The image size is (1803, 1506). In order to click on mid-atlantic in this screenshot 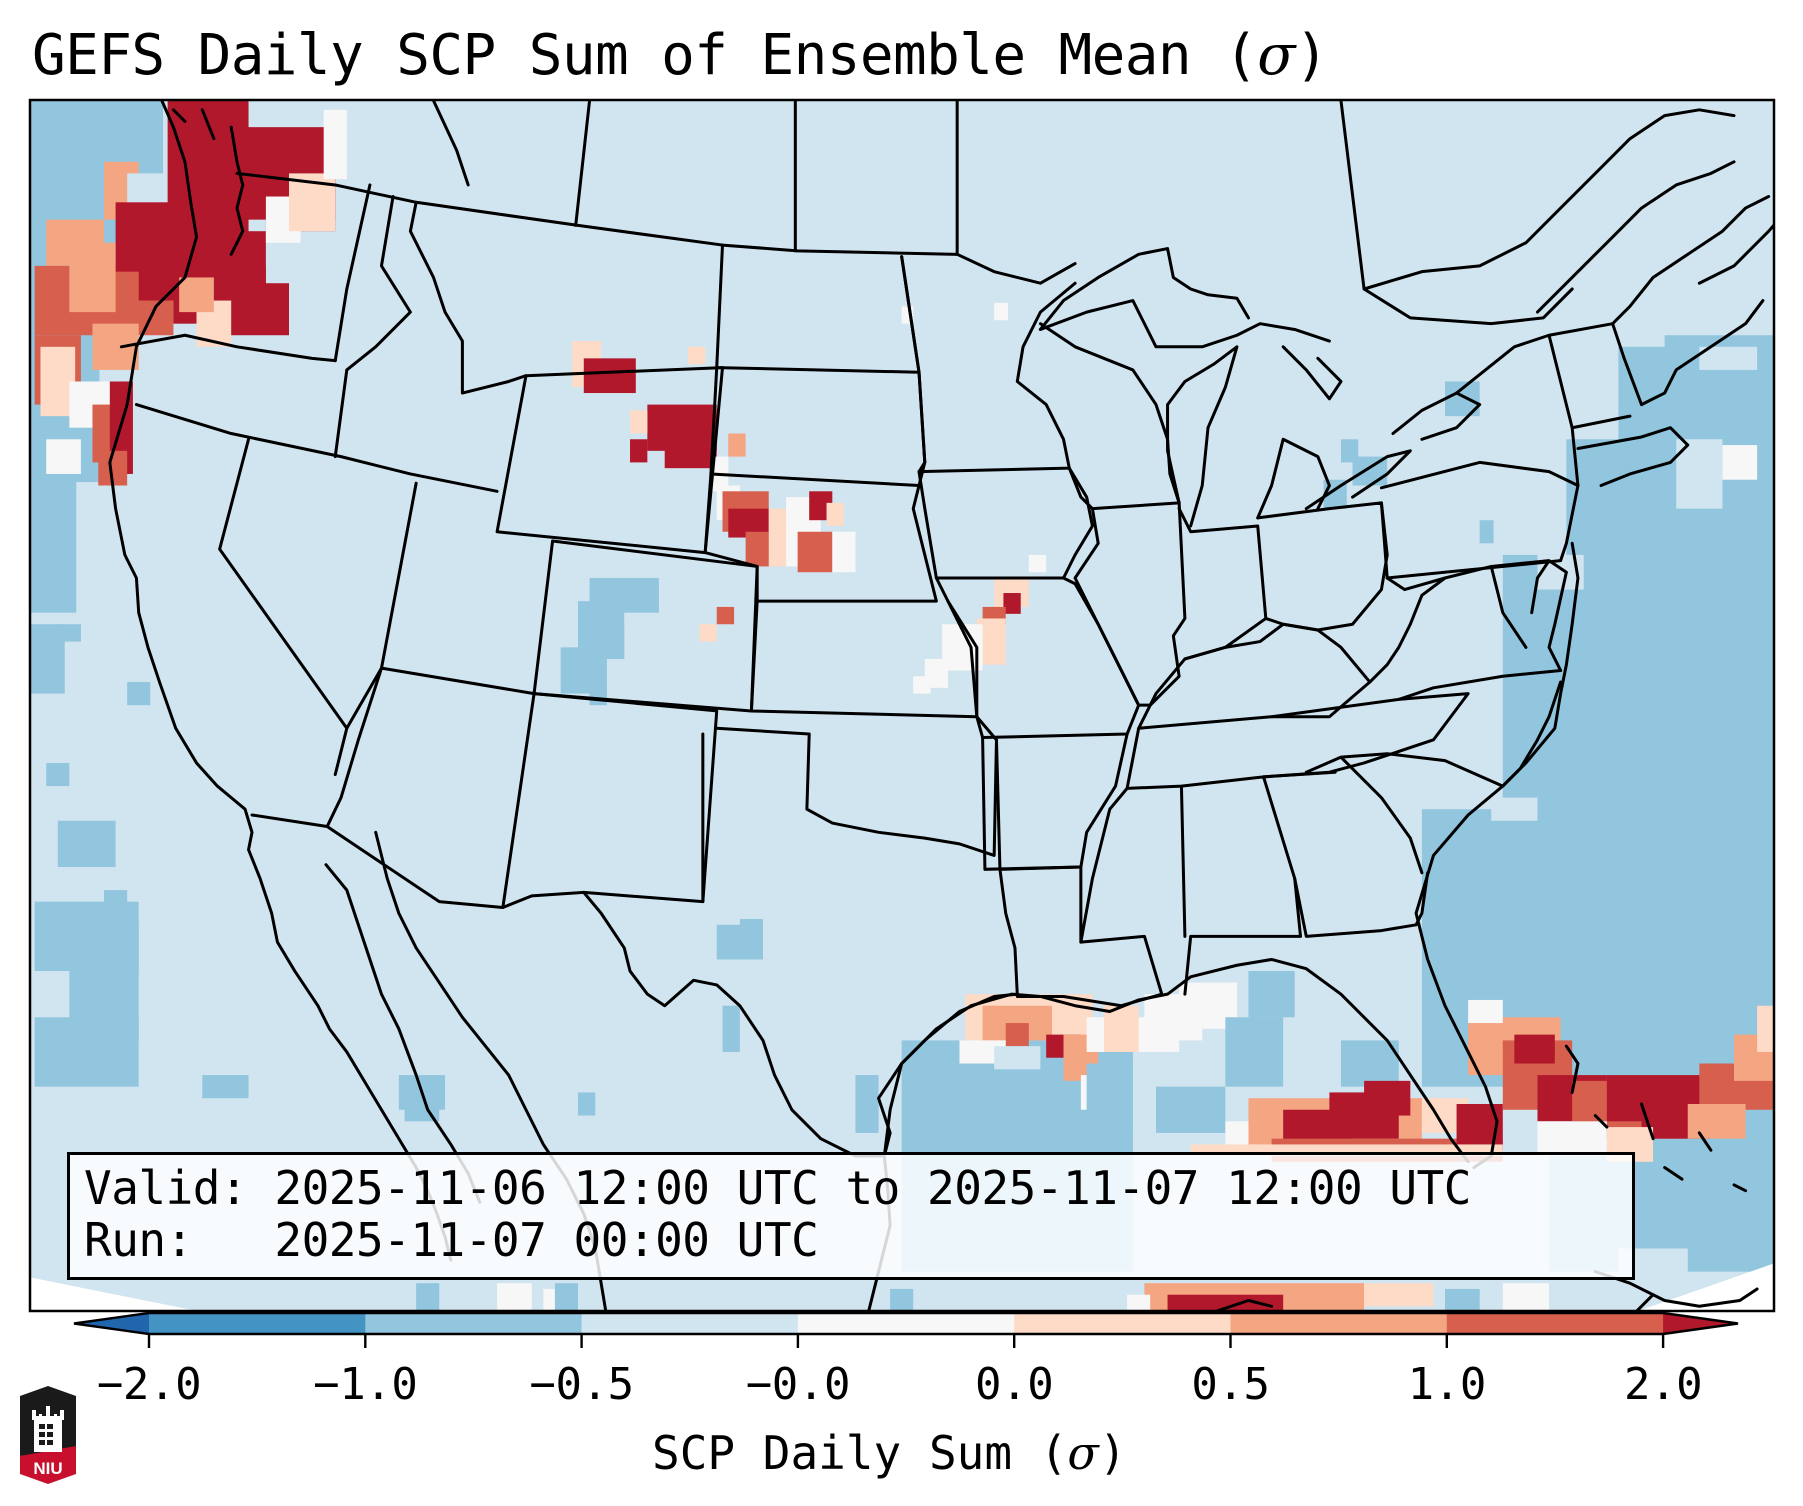, I will do `click(1476, 615)`.